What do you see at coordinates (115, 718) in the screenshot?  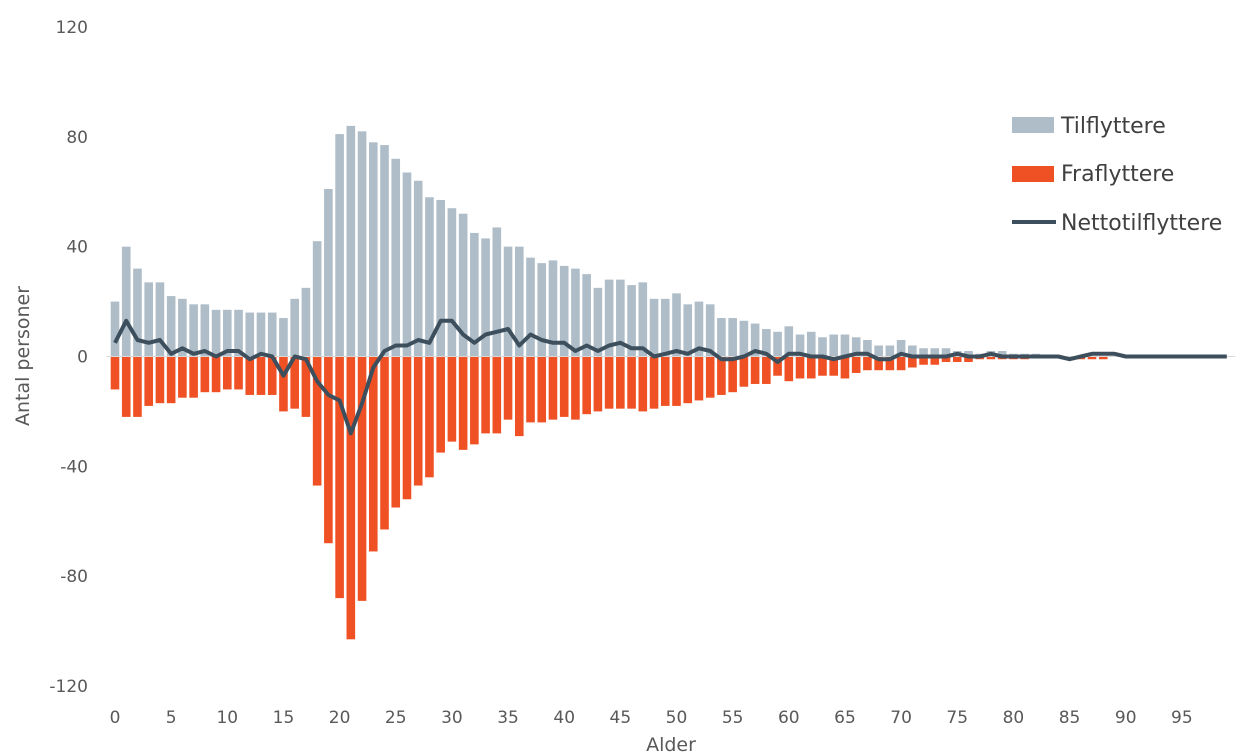 I see `x-tick-label: 0` at bounding box center [115, 718].